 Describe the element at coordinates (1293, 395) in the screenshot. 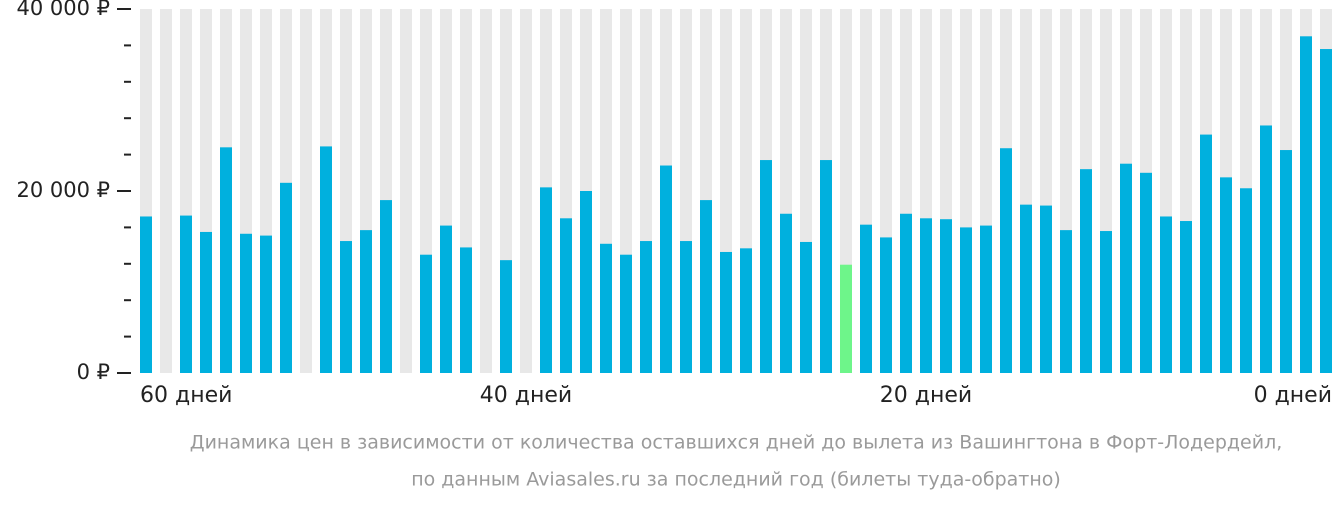

I see `x-tick-label: 0 дней` at that location.